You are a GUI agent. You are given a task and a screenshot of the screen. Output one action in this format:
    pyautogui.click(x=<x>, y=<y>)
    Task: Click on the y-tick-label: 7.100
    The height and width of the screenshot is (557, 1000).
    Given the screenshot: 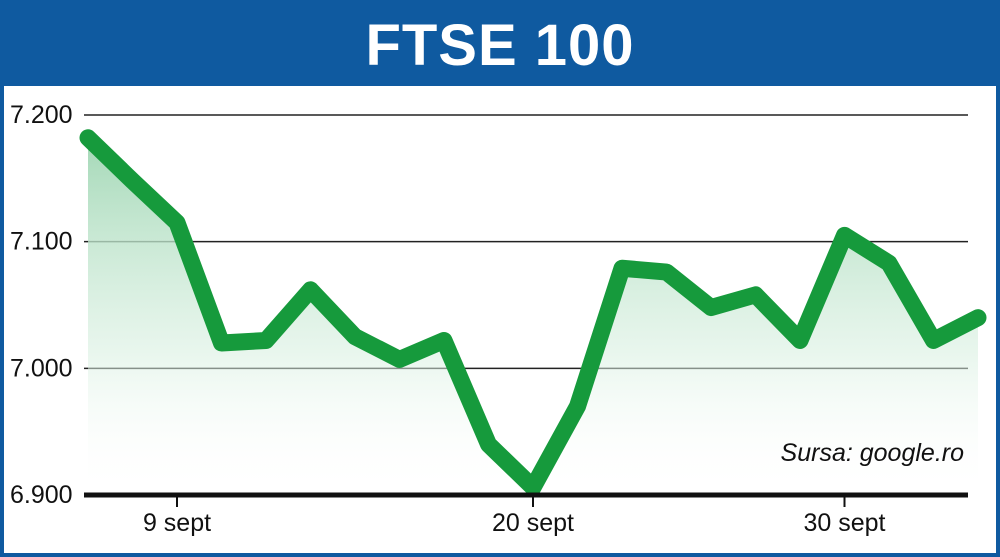 What is the action you would take?
    pyautogui.click(x=41, y=242)
    